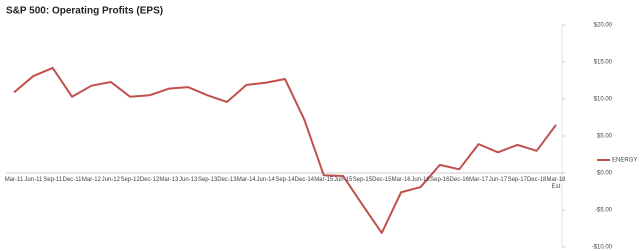 This screenshot has width=640, height=251. I want to click on x-tick-label: Mar-15, so click(324, 180).